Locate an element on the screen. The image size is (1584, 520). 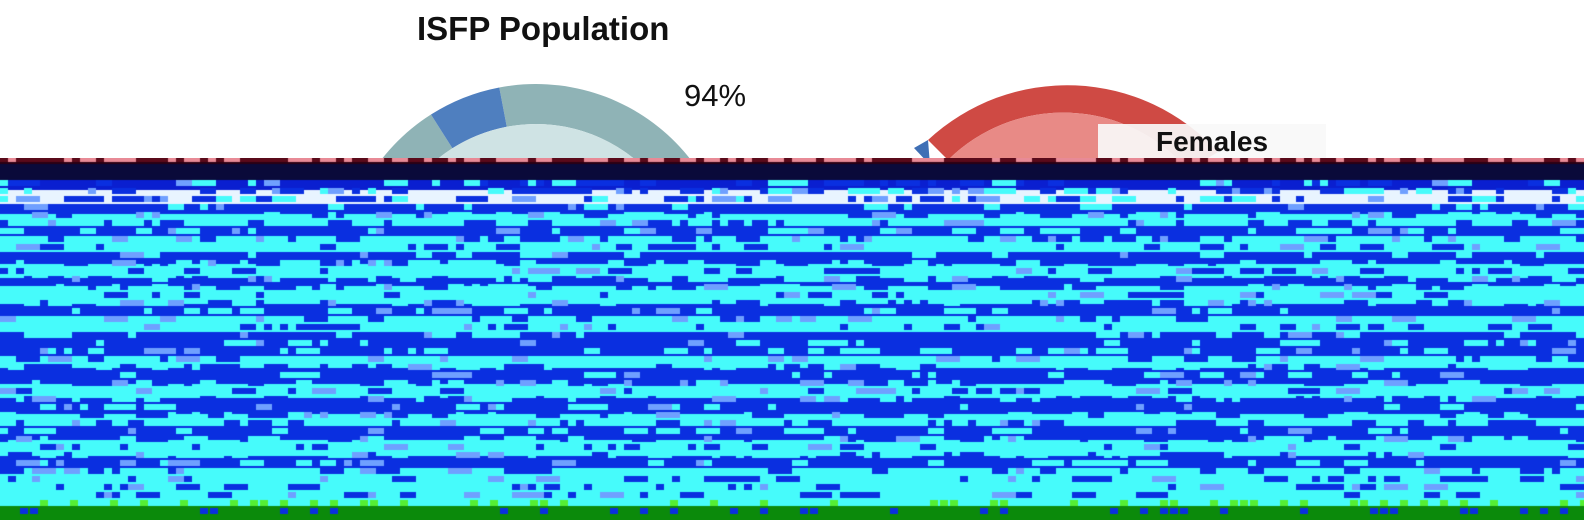
legend-box is located at coordinates (1212, 141).